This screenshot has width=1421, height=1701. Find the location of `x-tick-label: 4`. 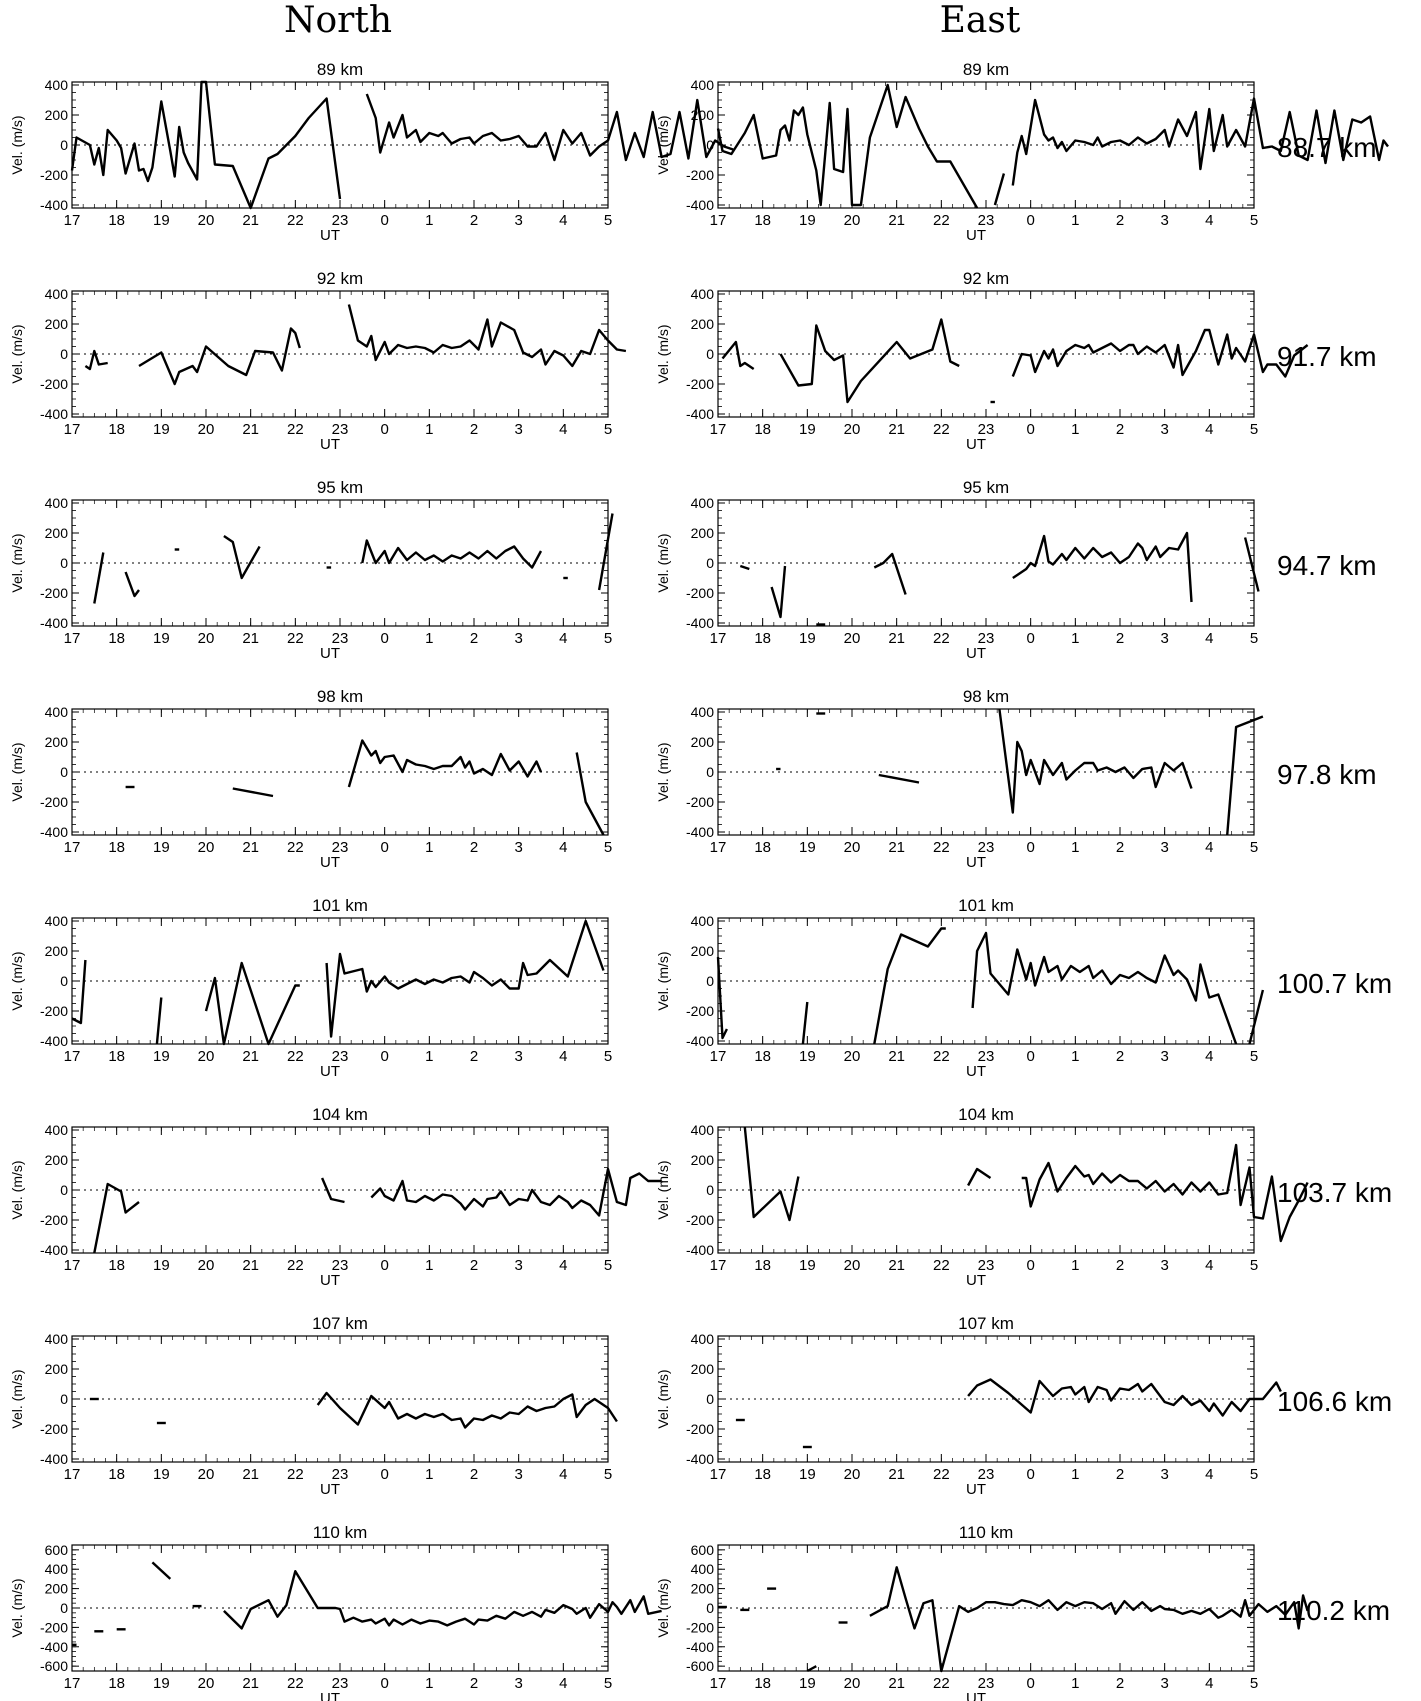

x-tick-label: 4 is located at coordinates (563, 847).